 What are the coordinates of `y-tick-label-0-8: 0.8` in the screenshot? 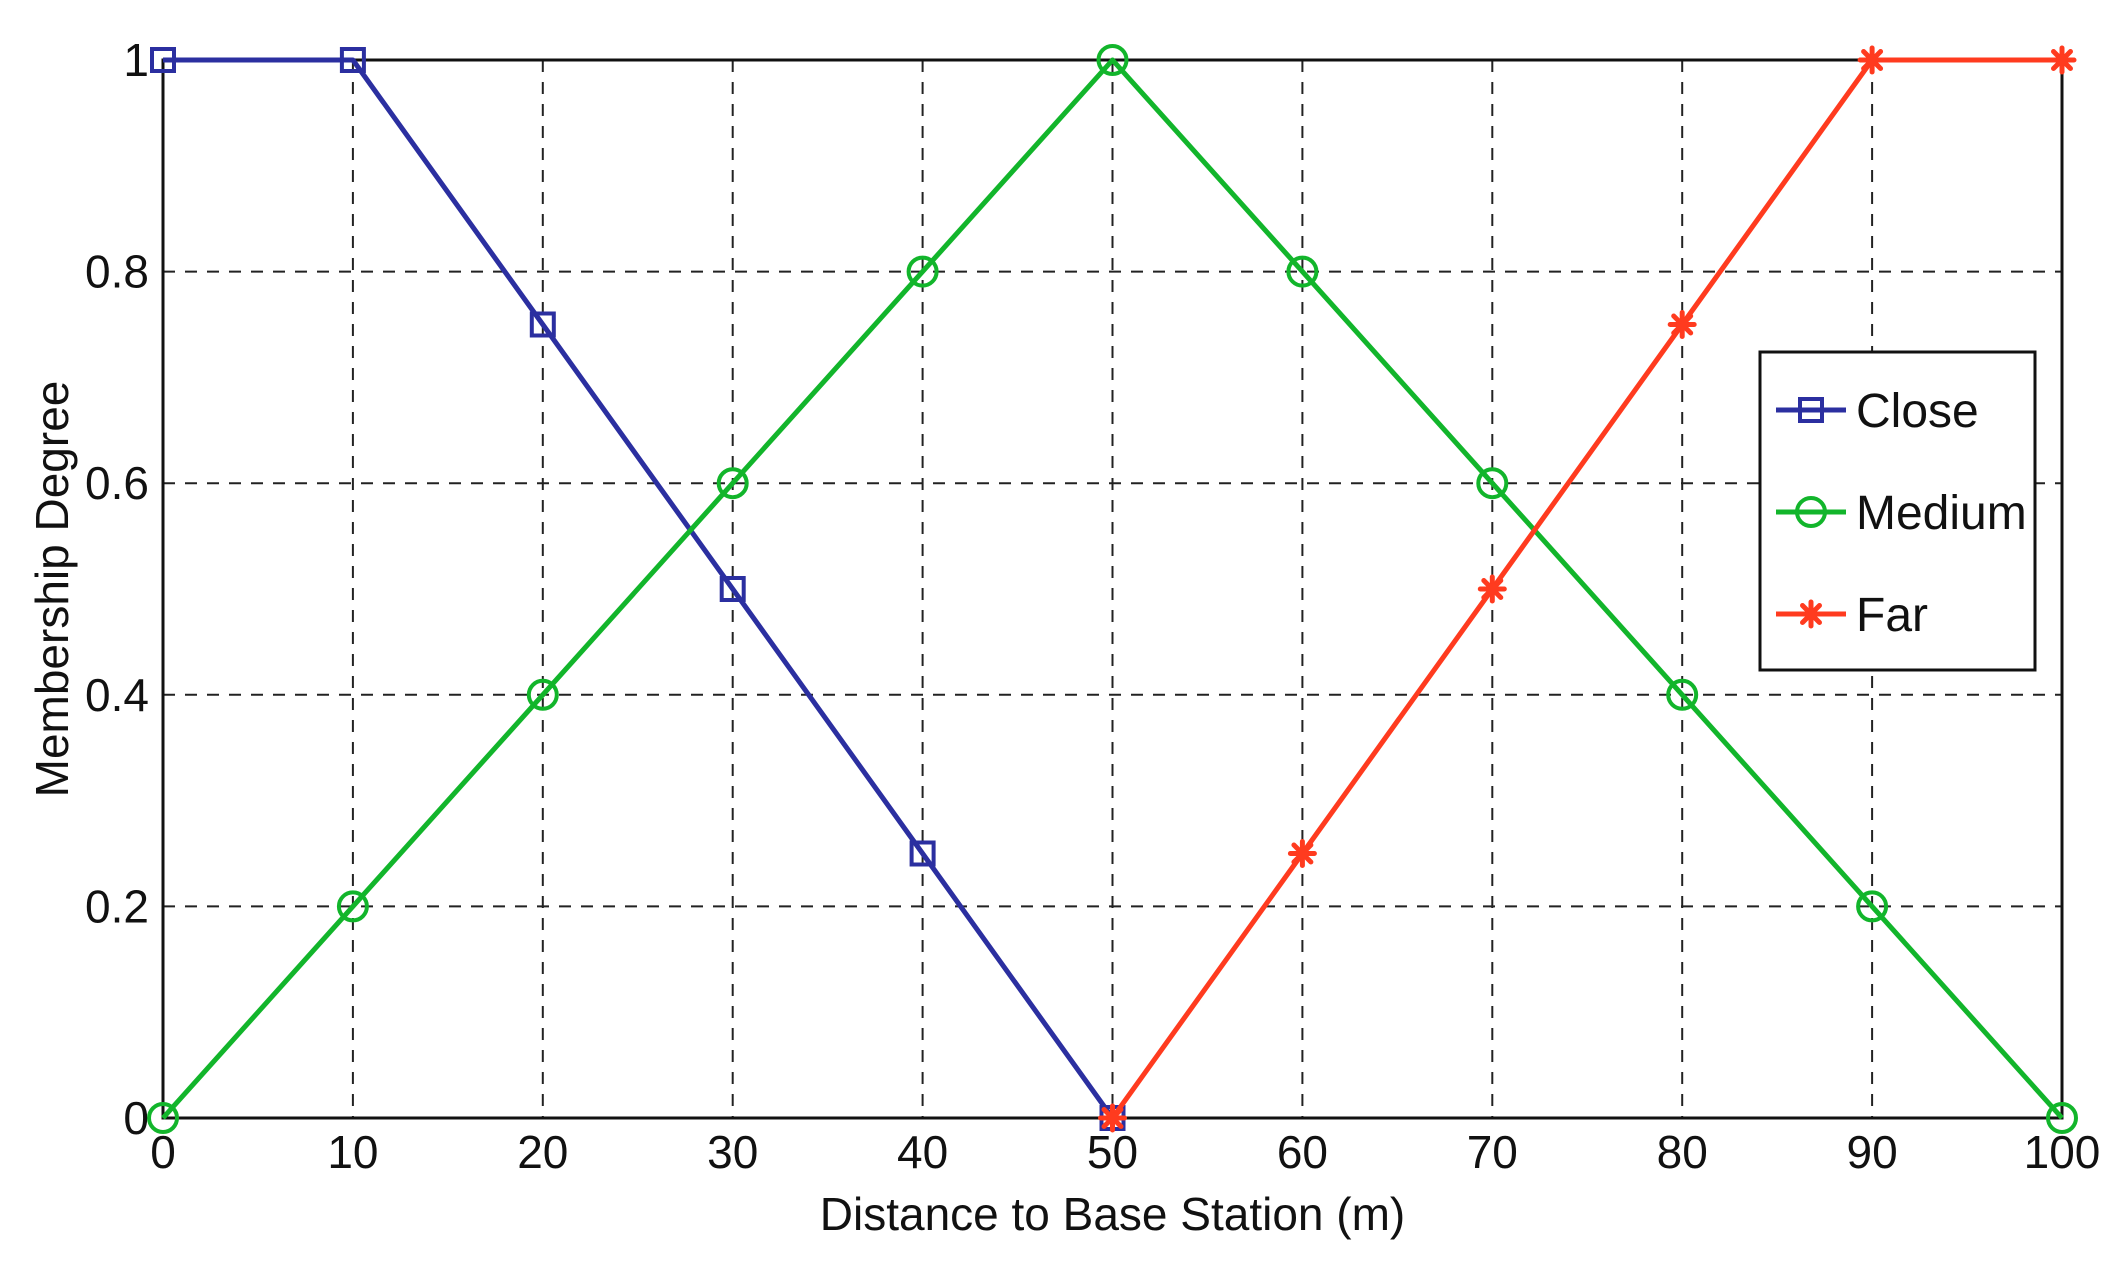 It's located at (117, 272).